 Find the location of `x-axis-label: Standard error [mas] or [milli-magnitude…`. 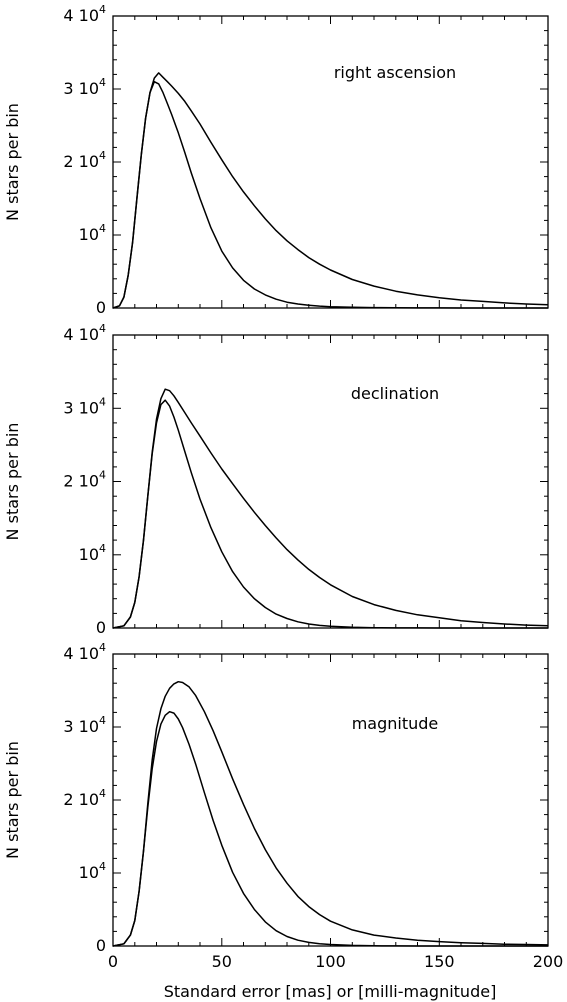

x-axis-label: Standard error [mas] or [milli-magnitude… is located at coordinates (330, 991).